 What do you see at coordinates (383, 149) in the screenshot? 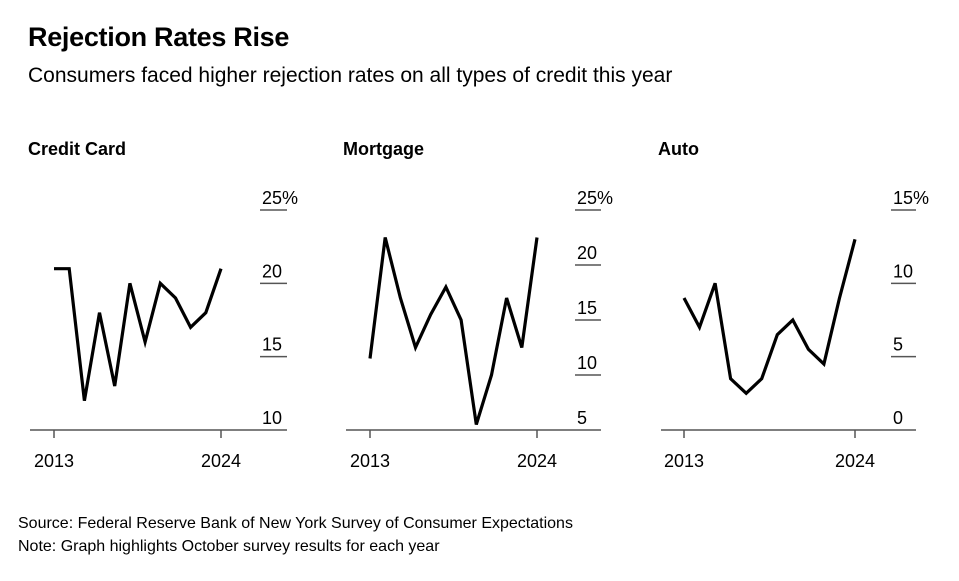
I see `panel-title-mortgage: Mortgage` at bounding box center [383, 149].